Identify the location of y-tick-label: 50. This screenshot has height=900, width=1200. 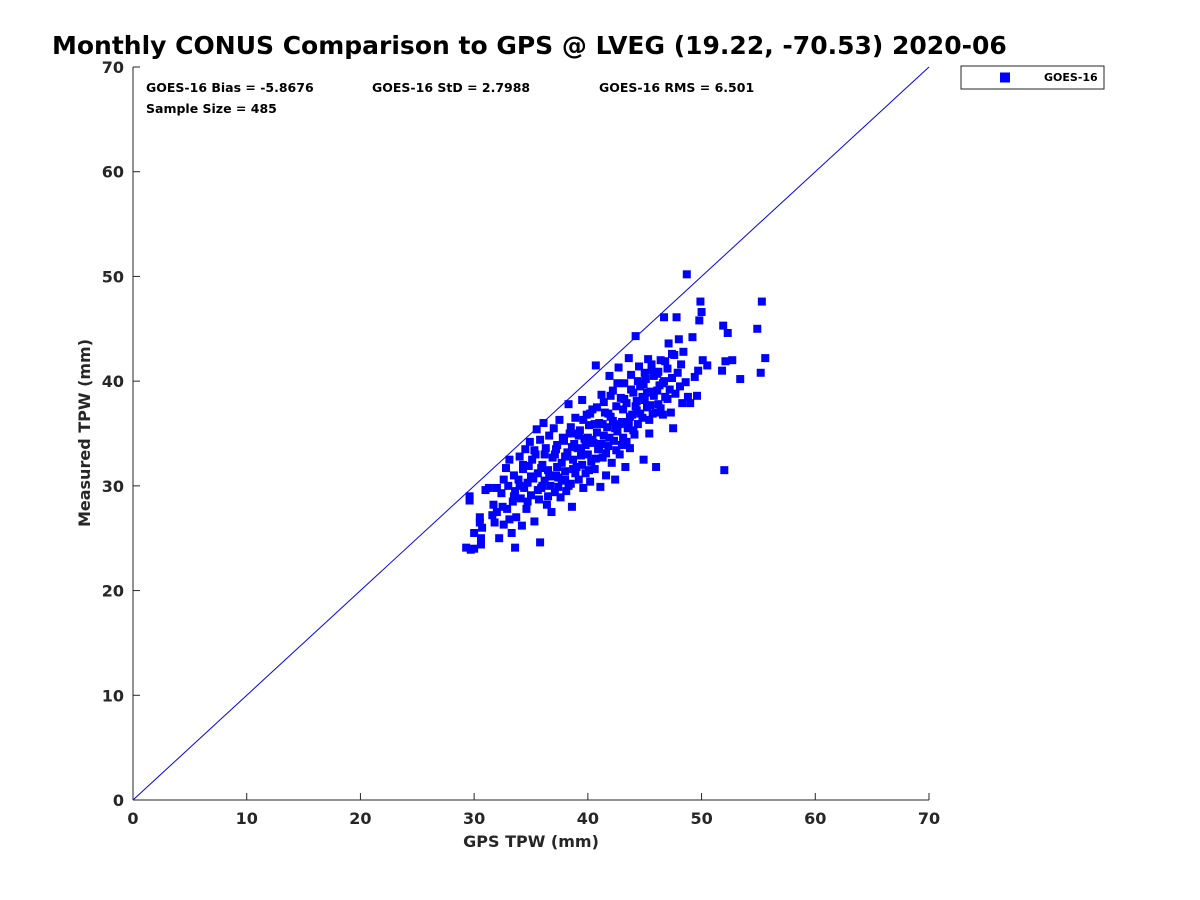
(113, 276).